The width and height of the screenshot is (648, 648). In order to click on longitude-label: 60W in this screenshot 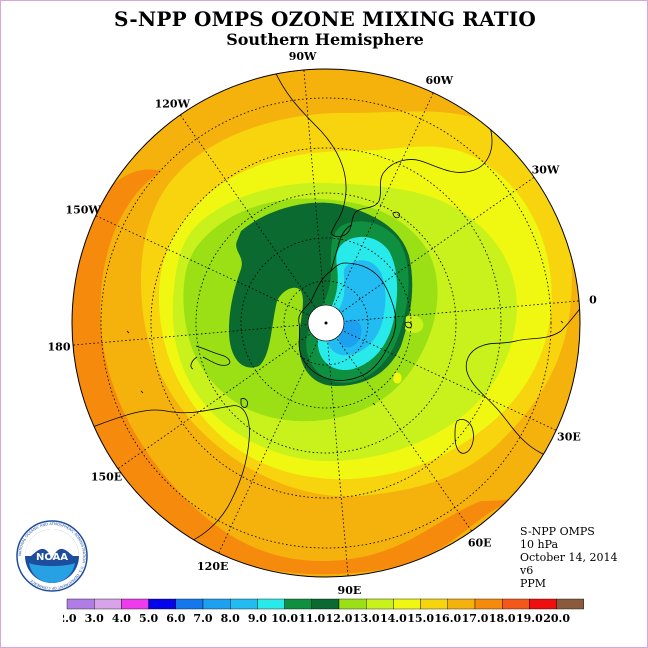, I will do `click(439, 80)`.